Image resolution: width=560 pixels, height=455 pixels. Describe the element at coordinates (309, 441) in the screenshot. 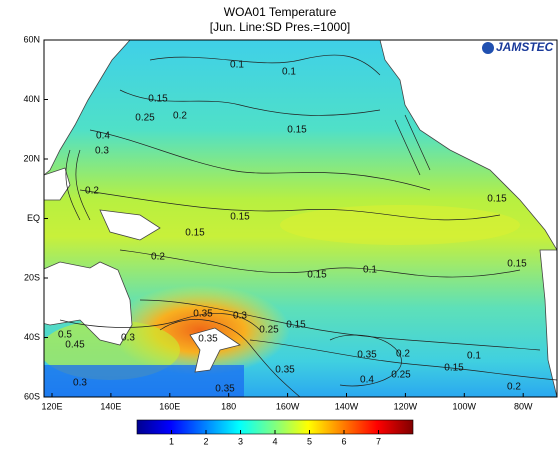

I see `colorbar-tick-label: 5` at that location.